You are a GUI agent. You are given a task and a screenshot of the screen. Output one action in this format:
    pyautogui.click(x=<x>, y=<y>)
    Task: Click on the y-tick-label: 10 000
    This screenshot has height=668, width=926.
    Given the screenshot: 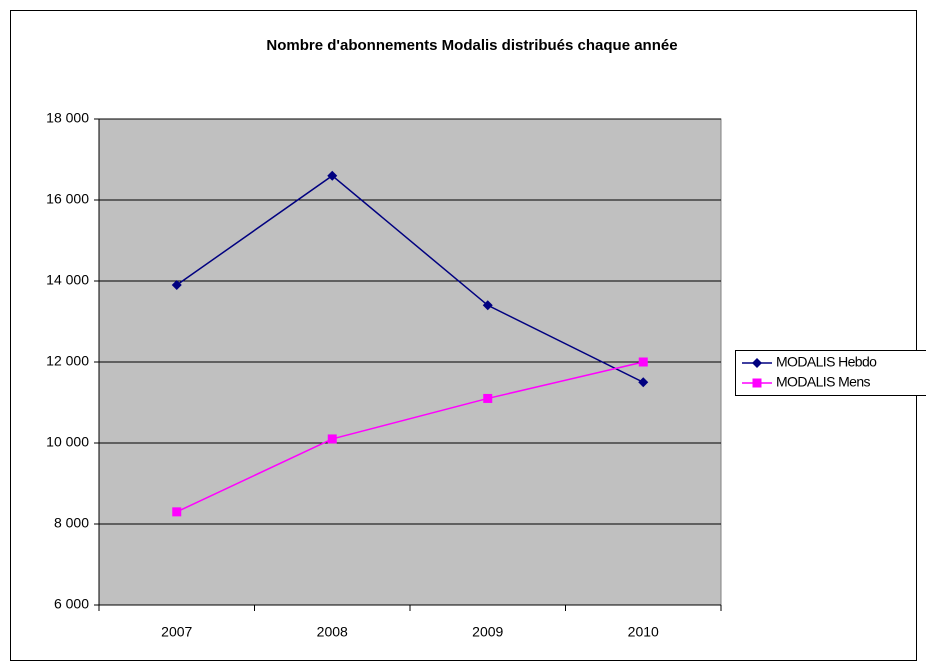 What is the action you would take?
    pyautogui.click(x=67, y=442)
    